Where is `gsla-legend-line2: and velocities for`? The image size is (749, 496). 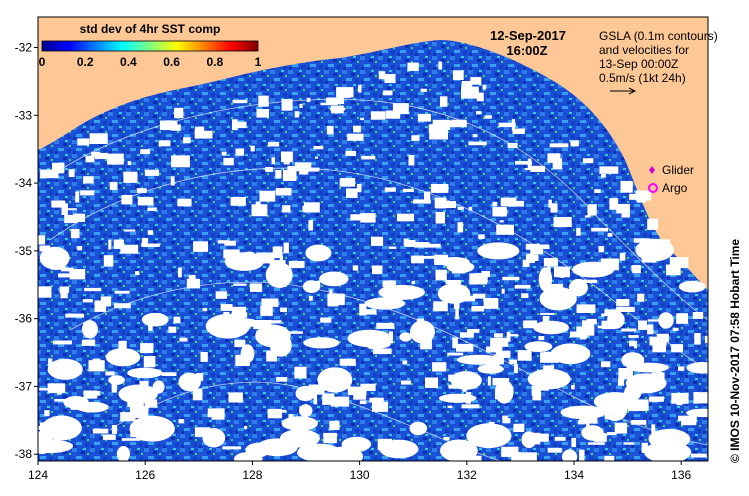 gsla-legend-line2: and velocities for is located at coordinates (644, 50).